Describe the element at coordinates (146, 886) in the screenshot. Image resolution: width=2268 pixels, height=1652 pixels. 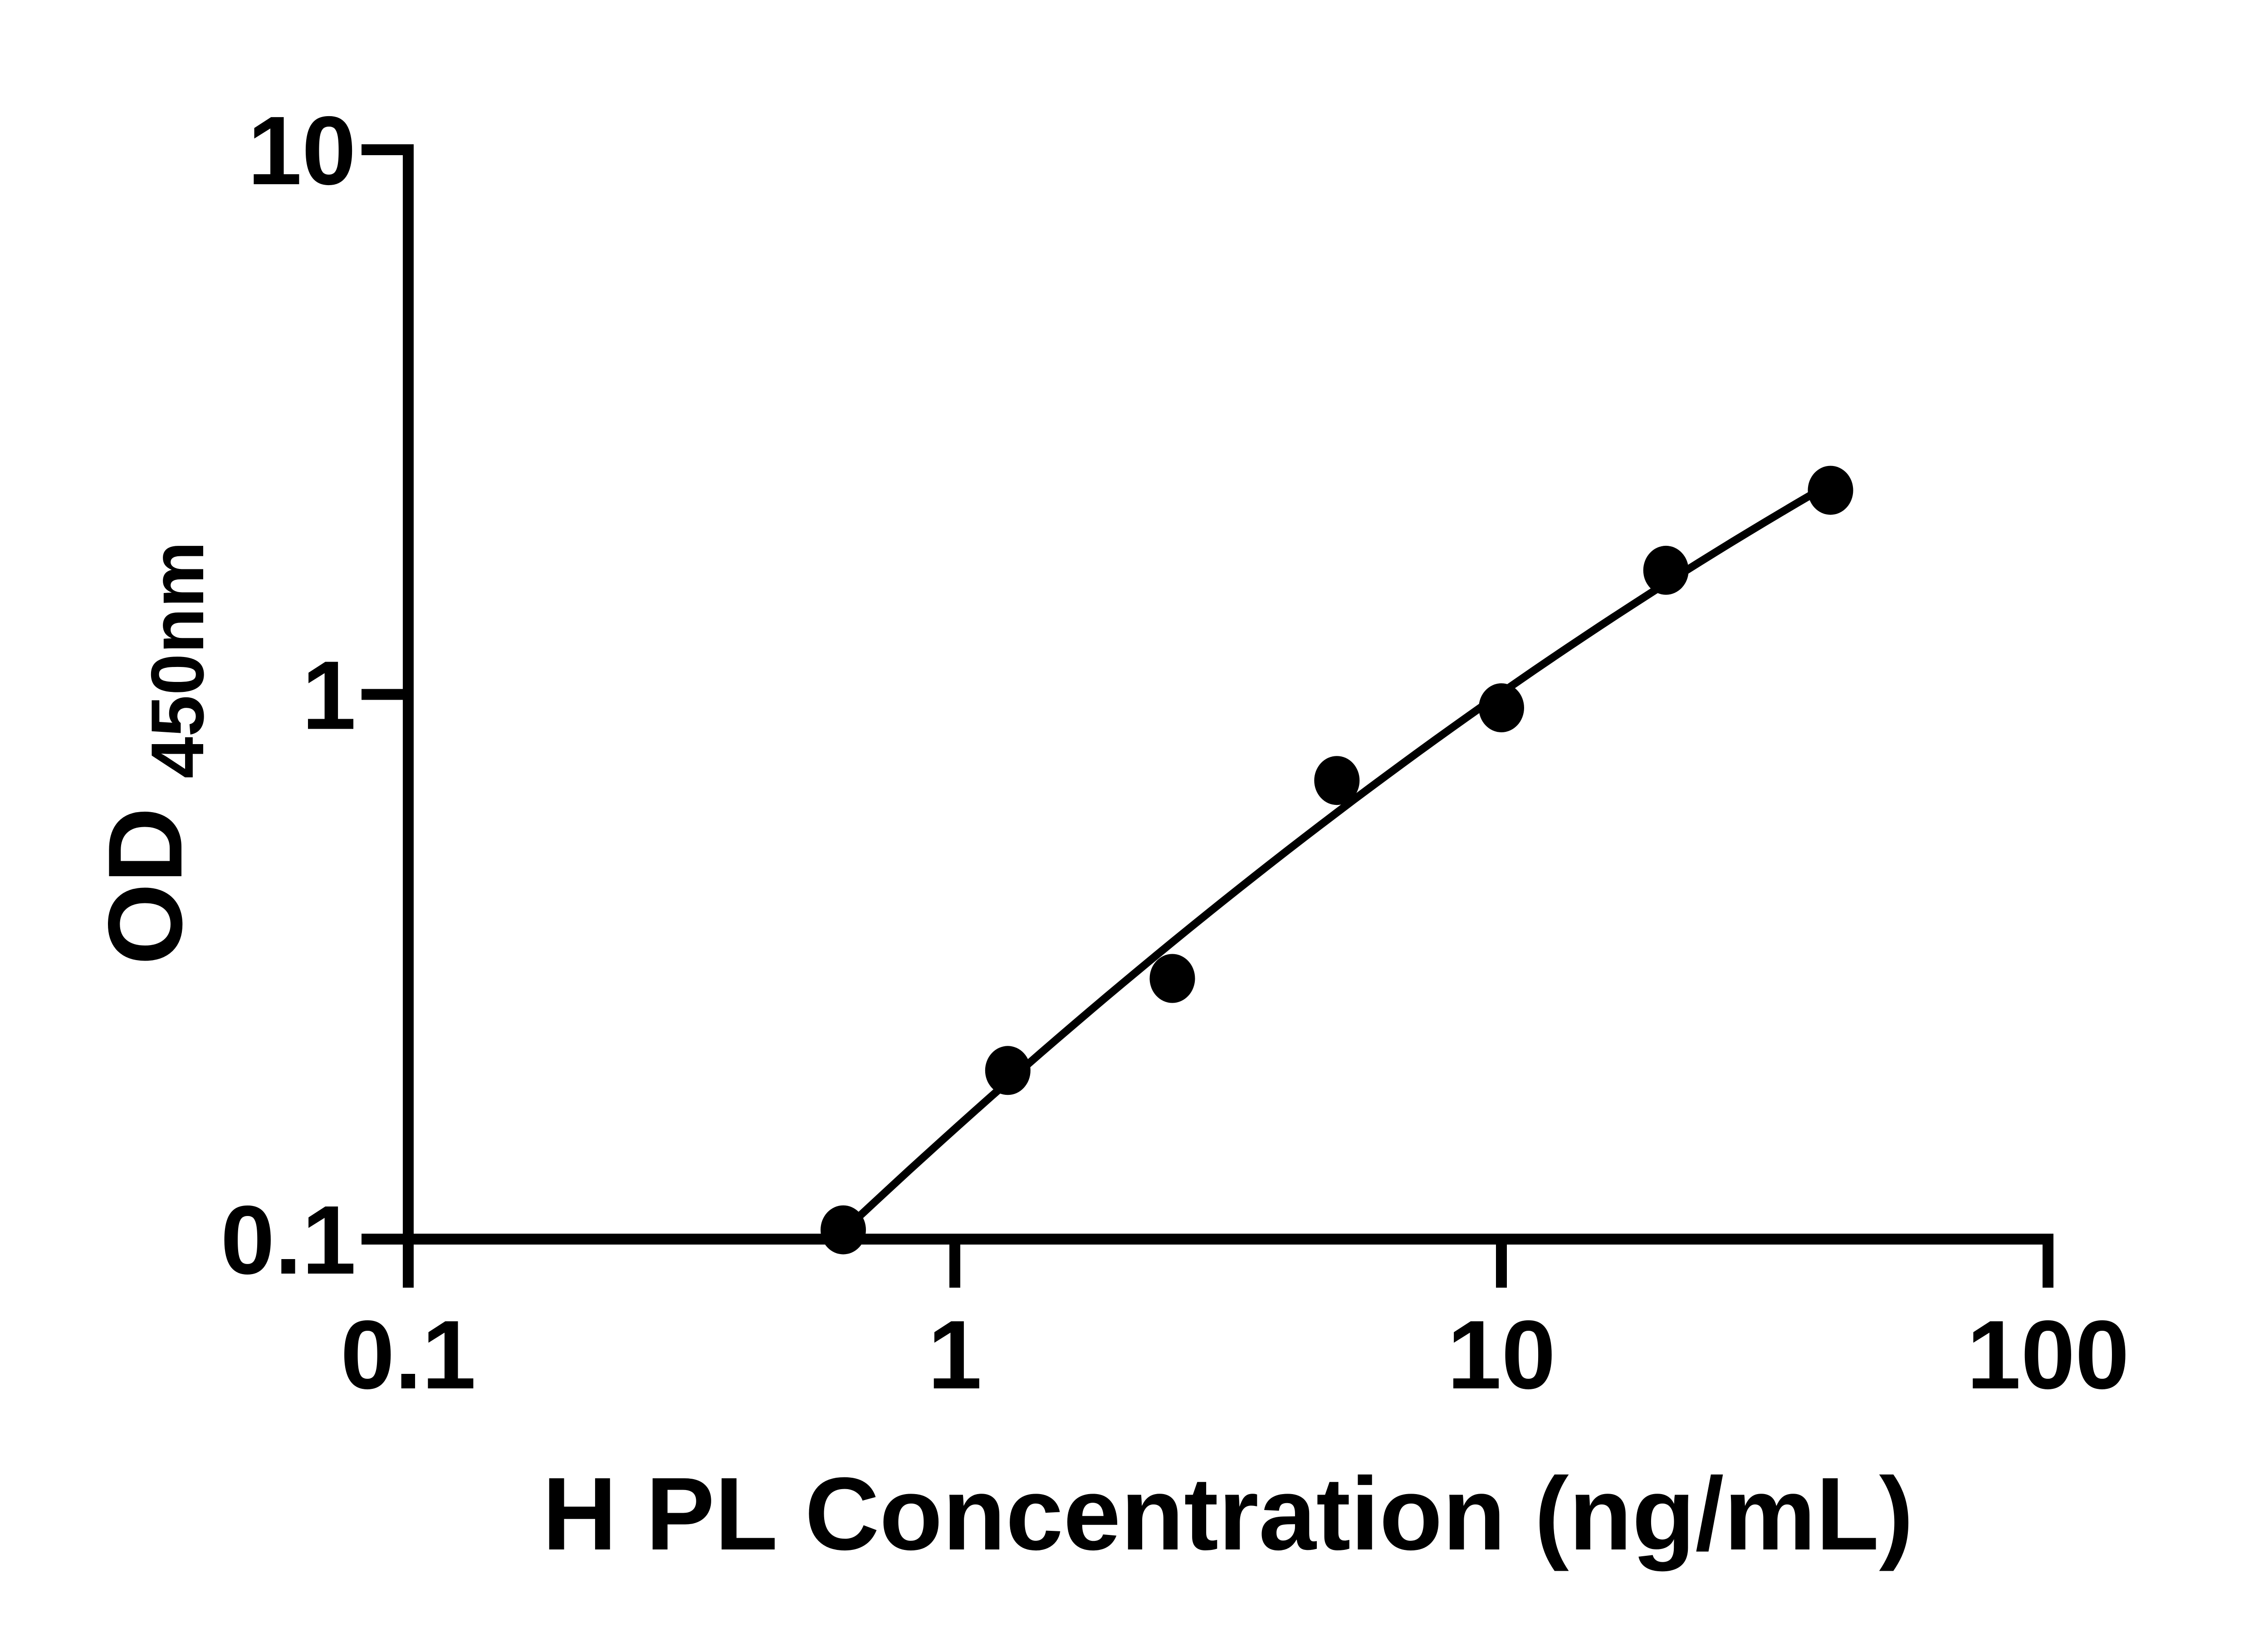
I see `y-axis-title-main: OD` at that location.